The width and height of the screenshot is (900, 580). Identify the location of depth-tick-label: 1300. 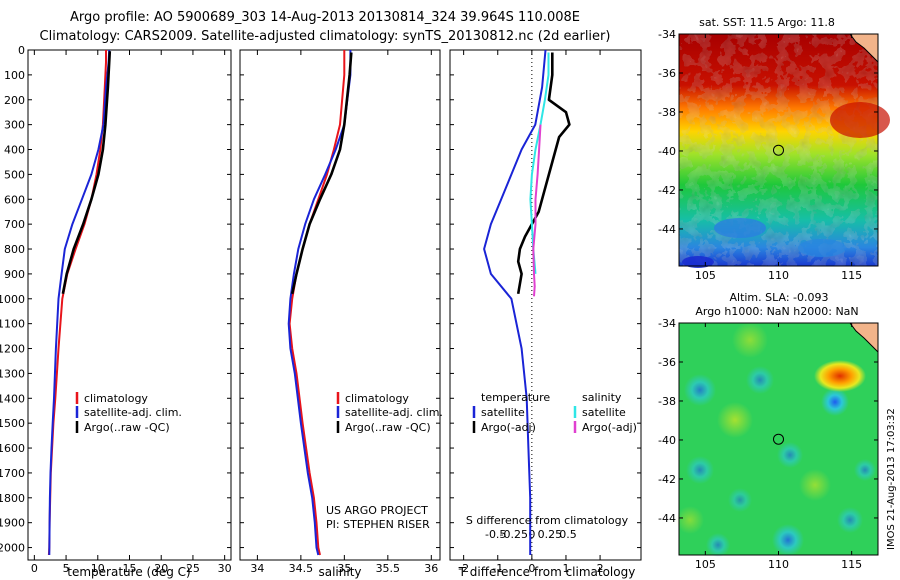
(12, 373).